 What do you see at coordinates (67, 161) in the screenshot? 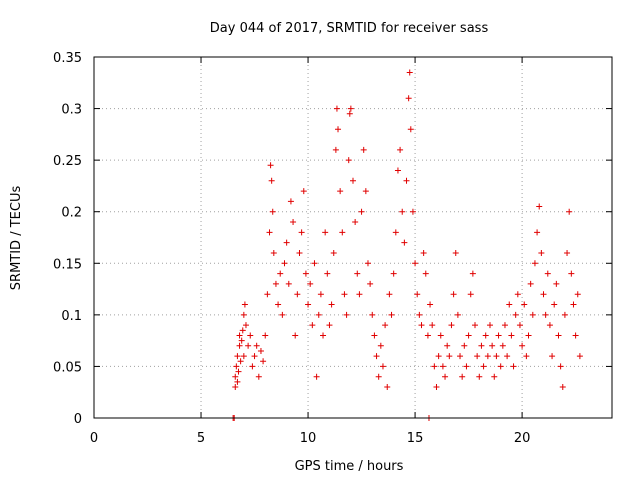
I see `y-tick-label: 0.25` at bounding box center [67, 161].